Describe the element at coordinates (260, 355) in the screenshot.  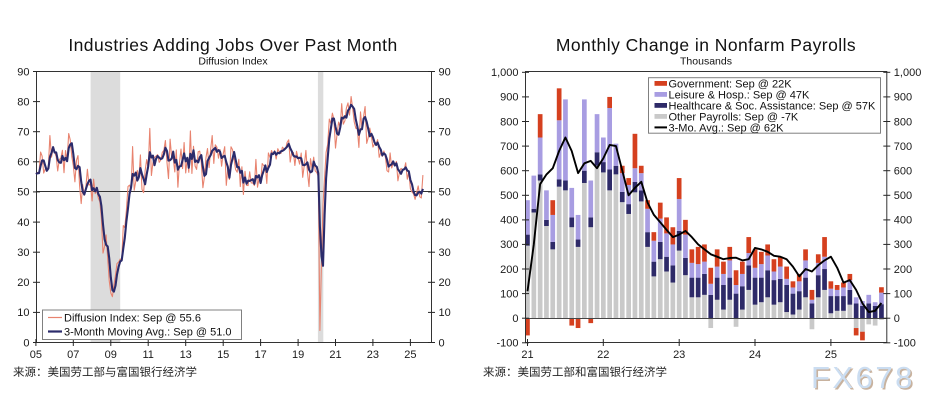
I see `svg-text: 17` at that location.